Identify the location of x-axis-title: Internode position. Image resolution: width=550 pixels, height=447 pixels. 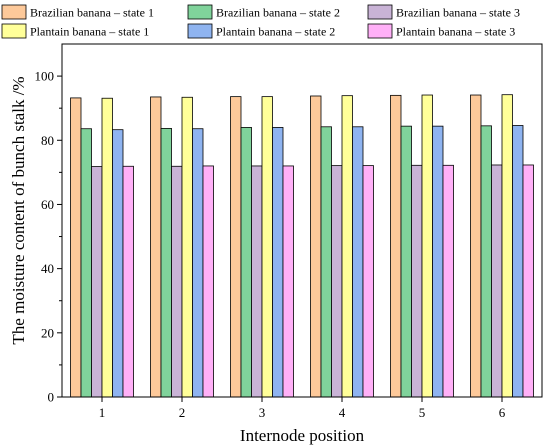
(302, 435).